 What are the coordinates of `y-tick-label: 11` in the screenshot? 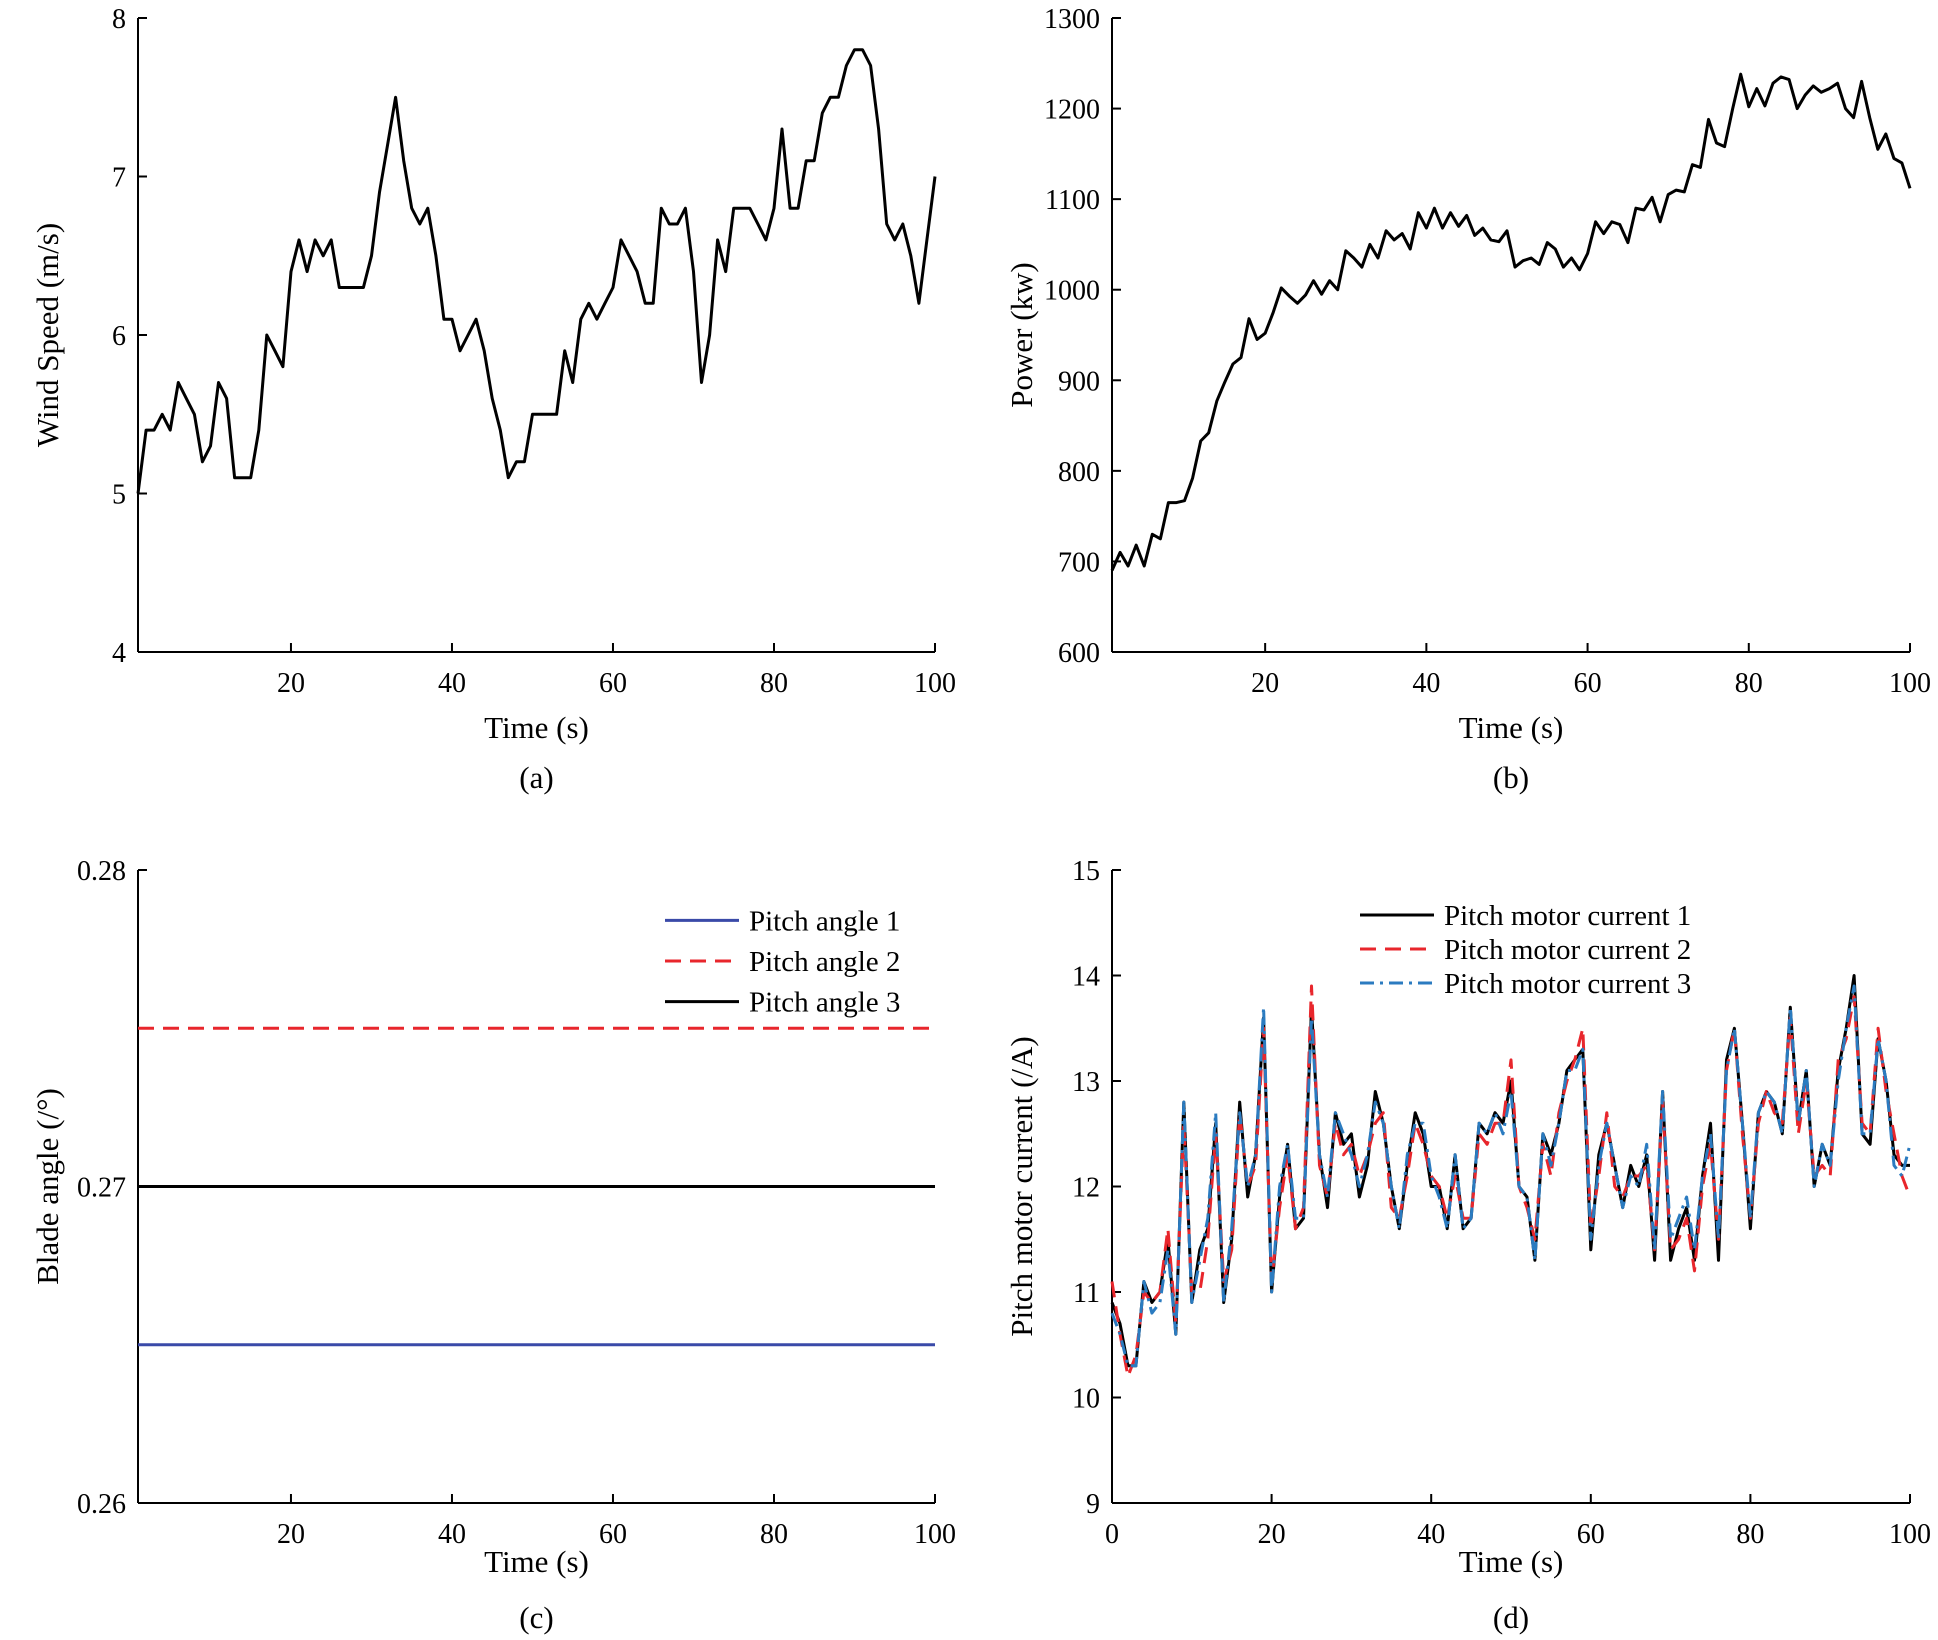 It's located at (1086, 1293).